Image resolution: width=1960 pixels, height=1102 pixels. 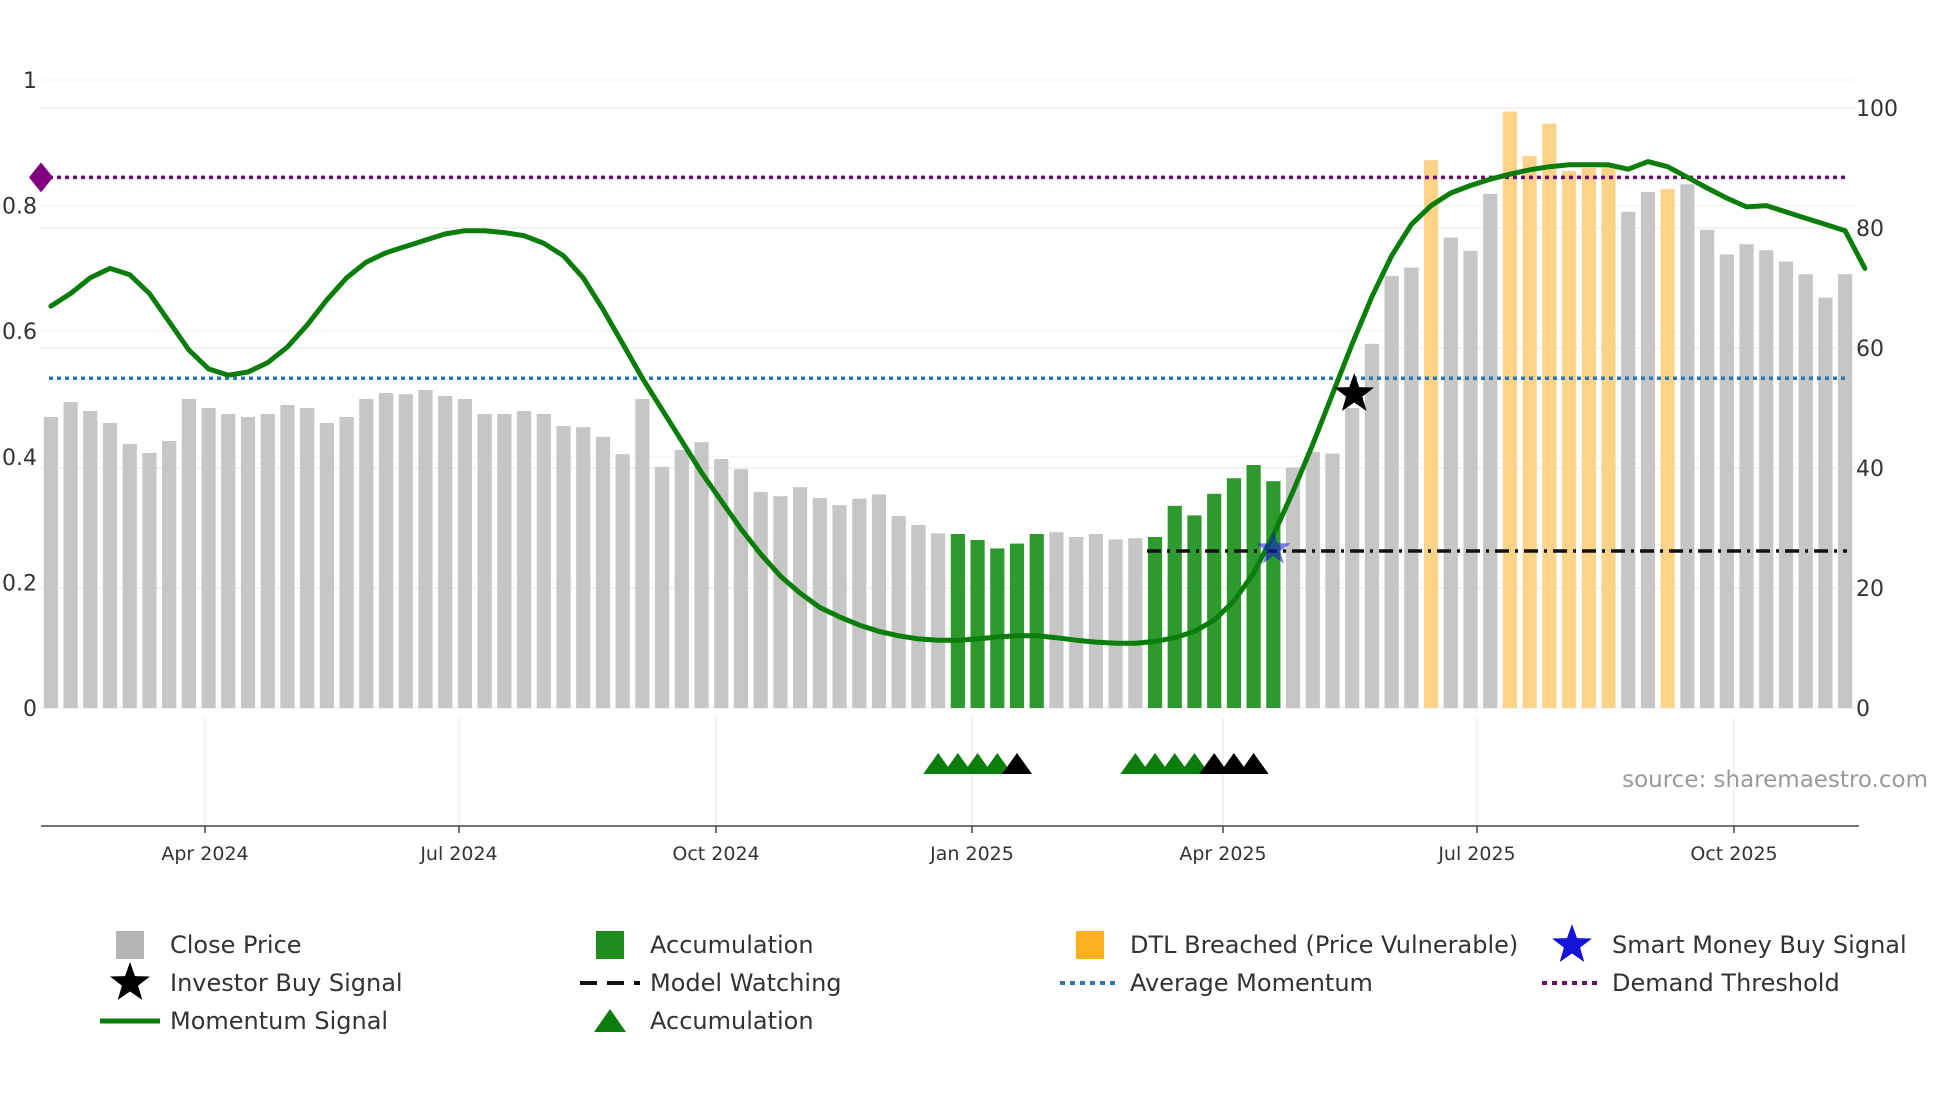 I want to click on left-tick-label: 1, so click(x=30, y=81).